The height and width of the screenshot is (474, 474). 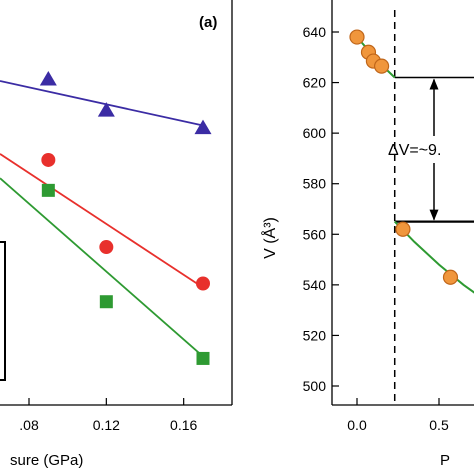 I want to click on data-points-b, so click(x=404, y=157).